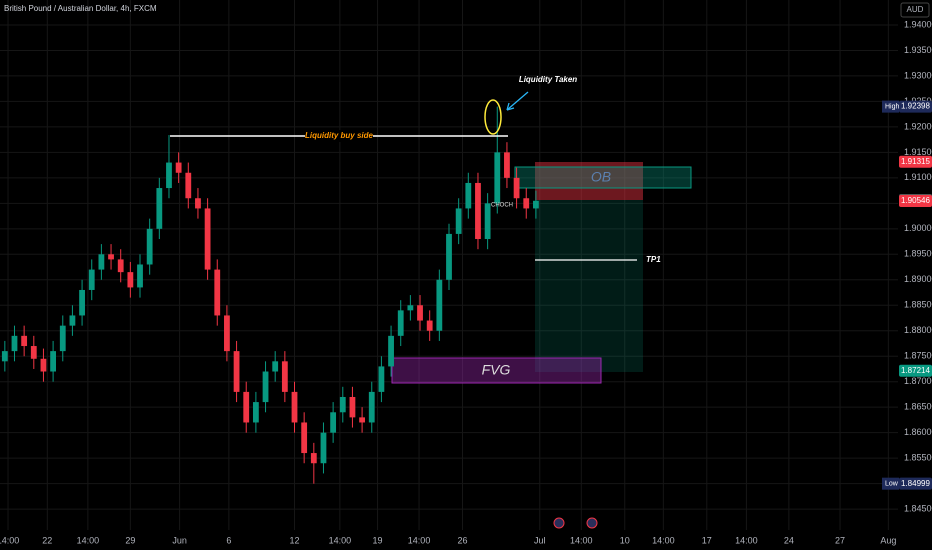 This screenshot has width=932, height=550. I want to click on currency-box, so click(915, 10).